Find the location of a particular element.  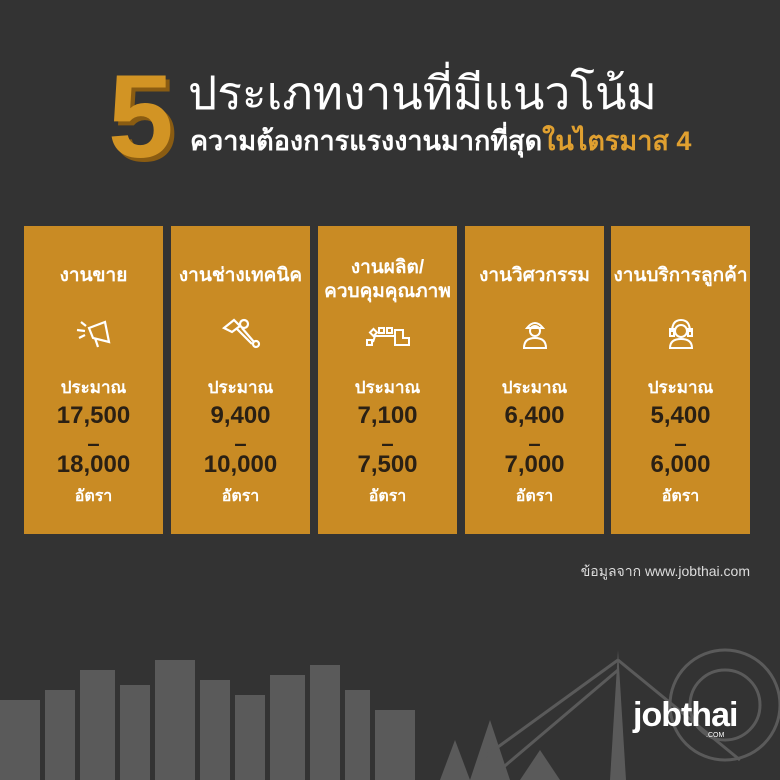

min-value: 5,400 is located at coordinates (680, 415).